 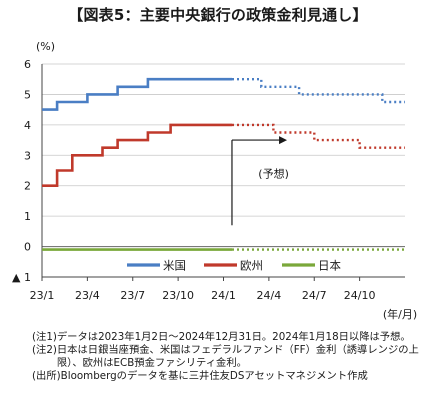 I want to click on legend-label-eu: 欧州, so click(x=251, y=266).